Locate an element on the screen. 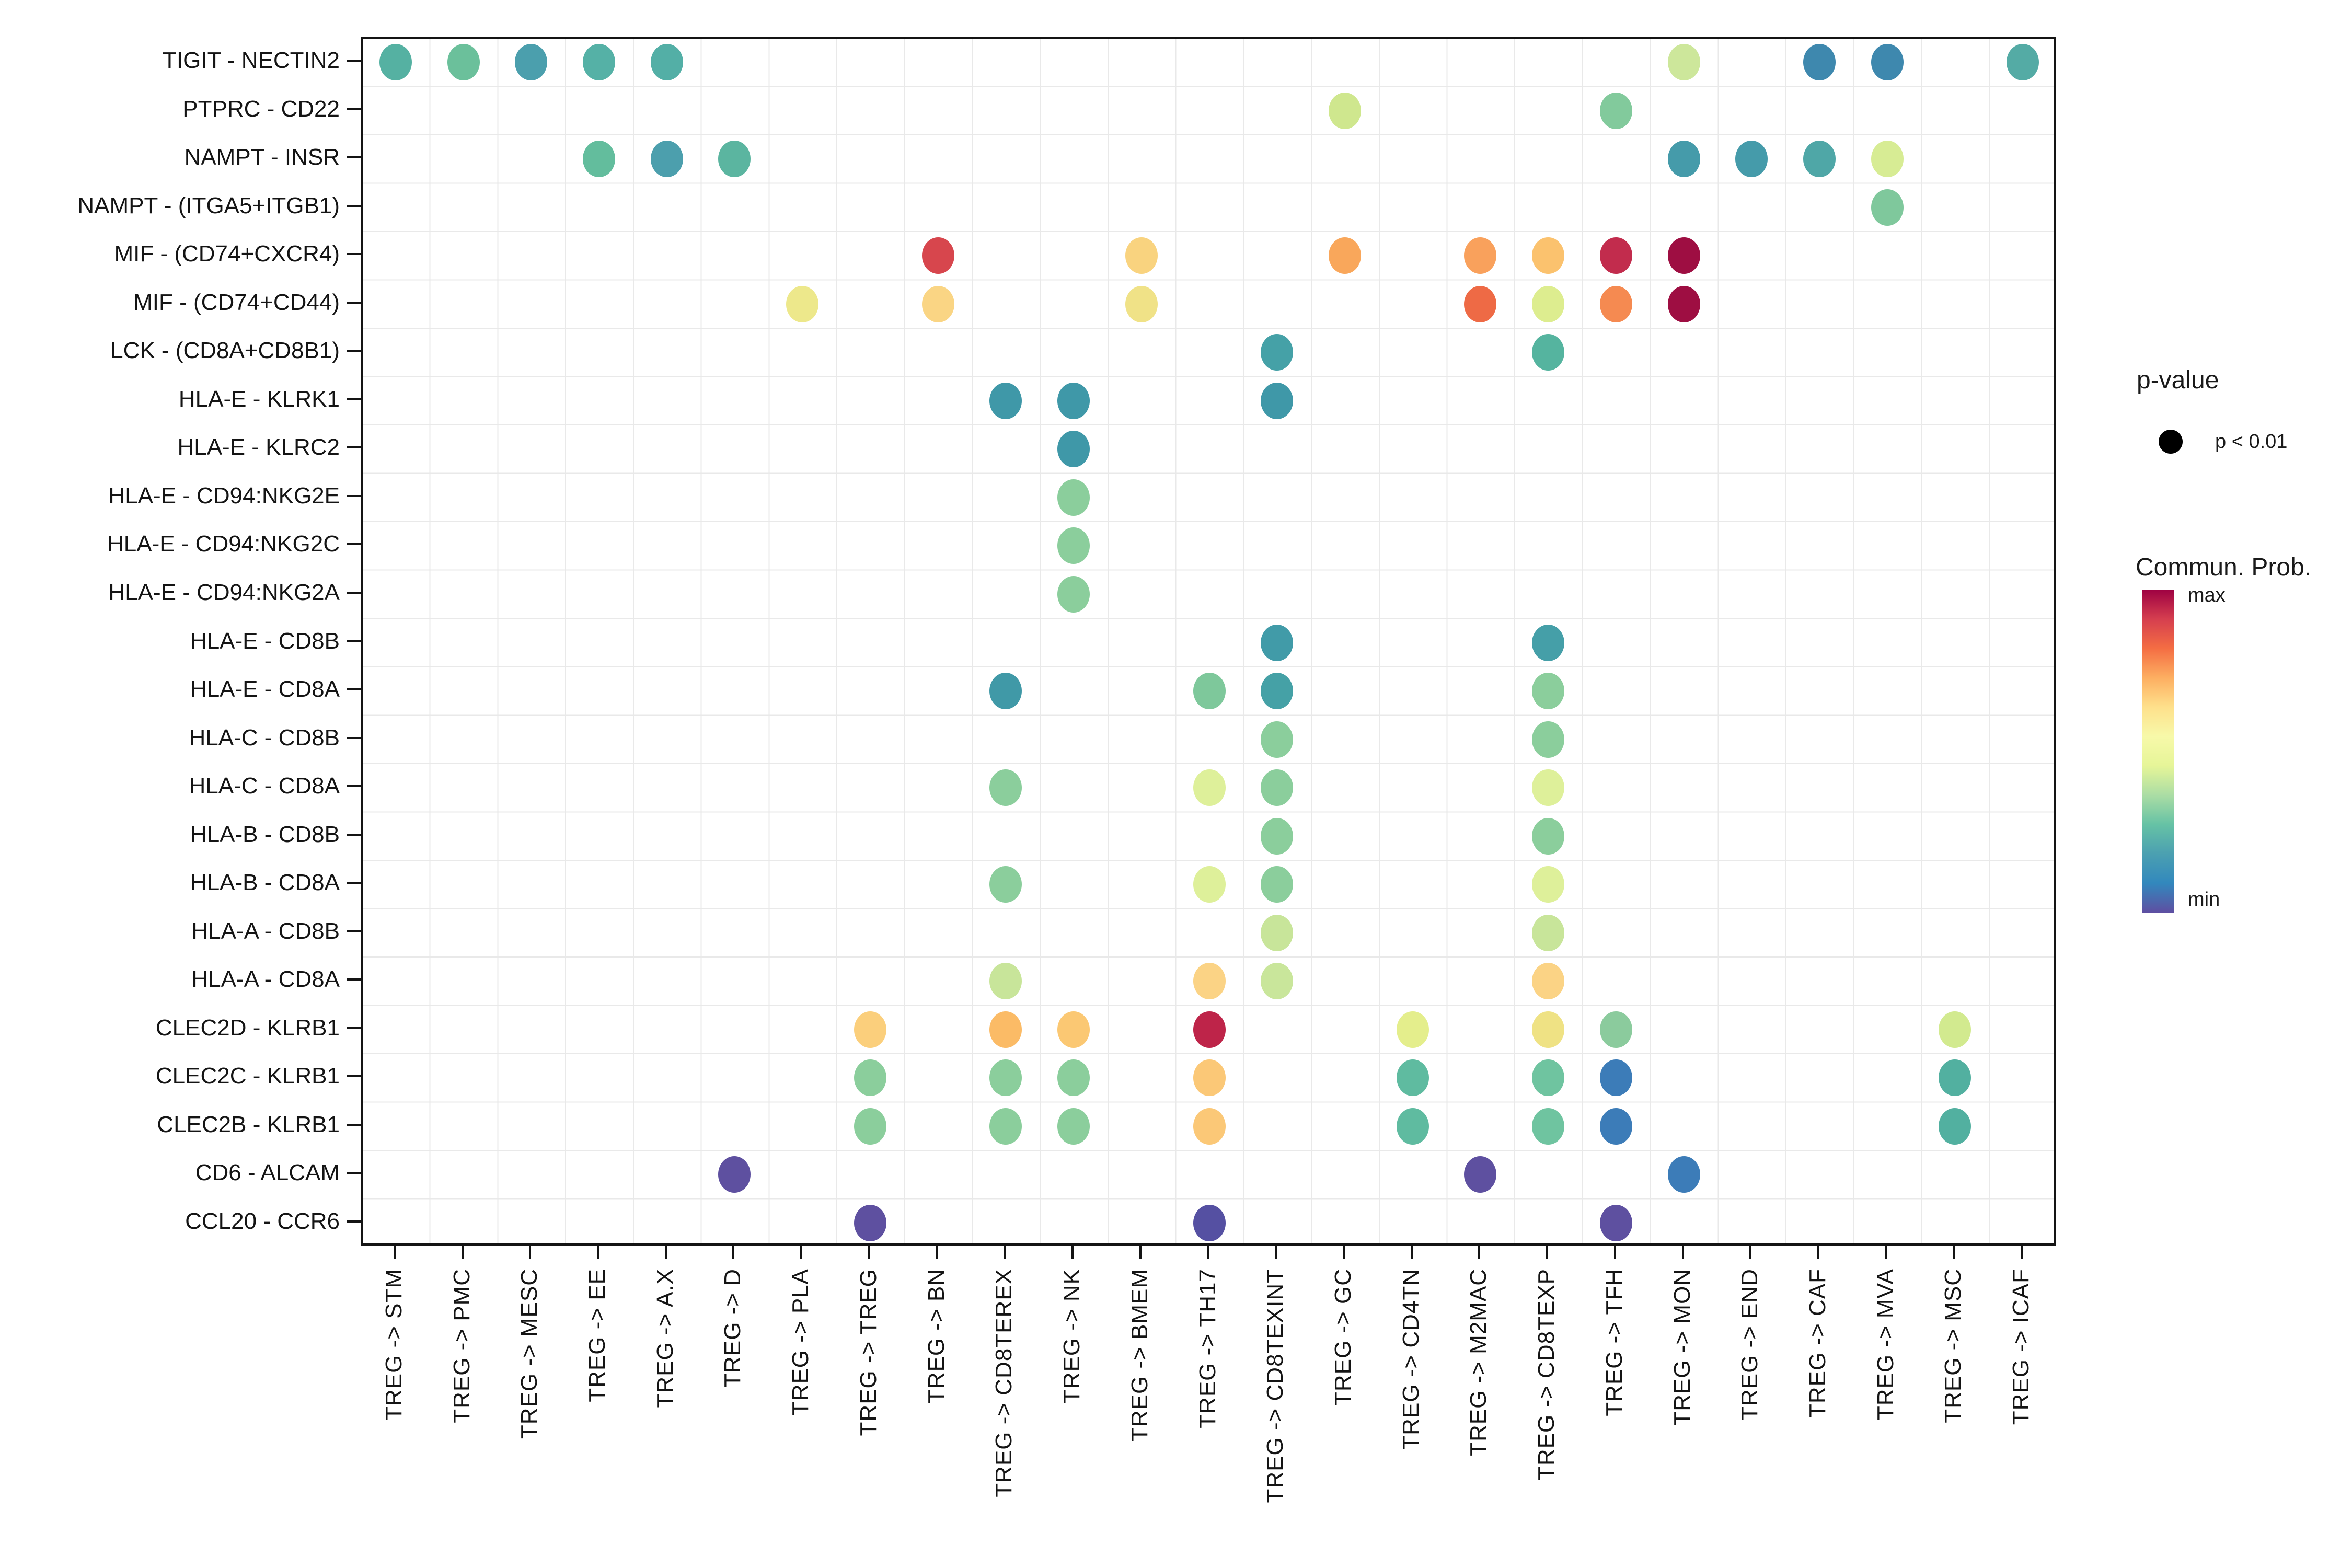 The width and height of the screenshot is (2352, 1568). x-axis-label: TREG -> TFH is located at coordinates (1614, 1342).